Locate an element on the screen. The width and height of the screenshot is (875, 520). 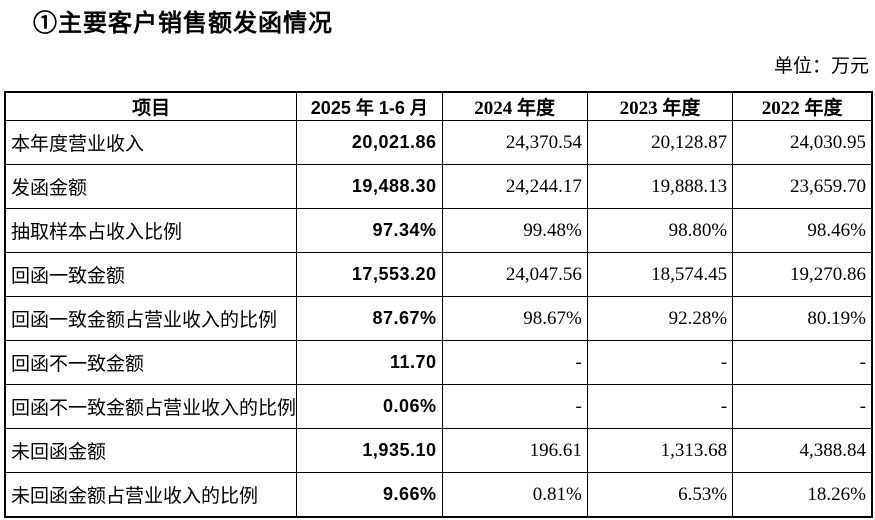
table-header-row: 项目 2025 年 1-6 月 2024 年度 2023 年度 2022 年度 is located at coordinates (438, 106).